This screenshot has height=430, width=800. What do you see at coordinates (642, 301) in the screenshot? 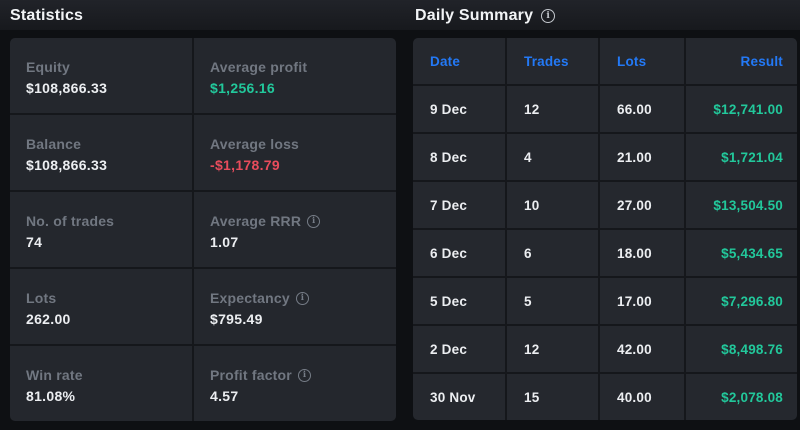
I see `lots-cell: 17.00` at bounding box center [642, 301].